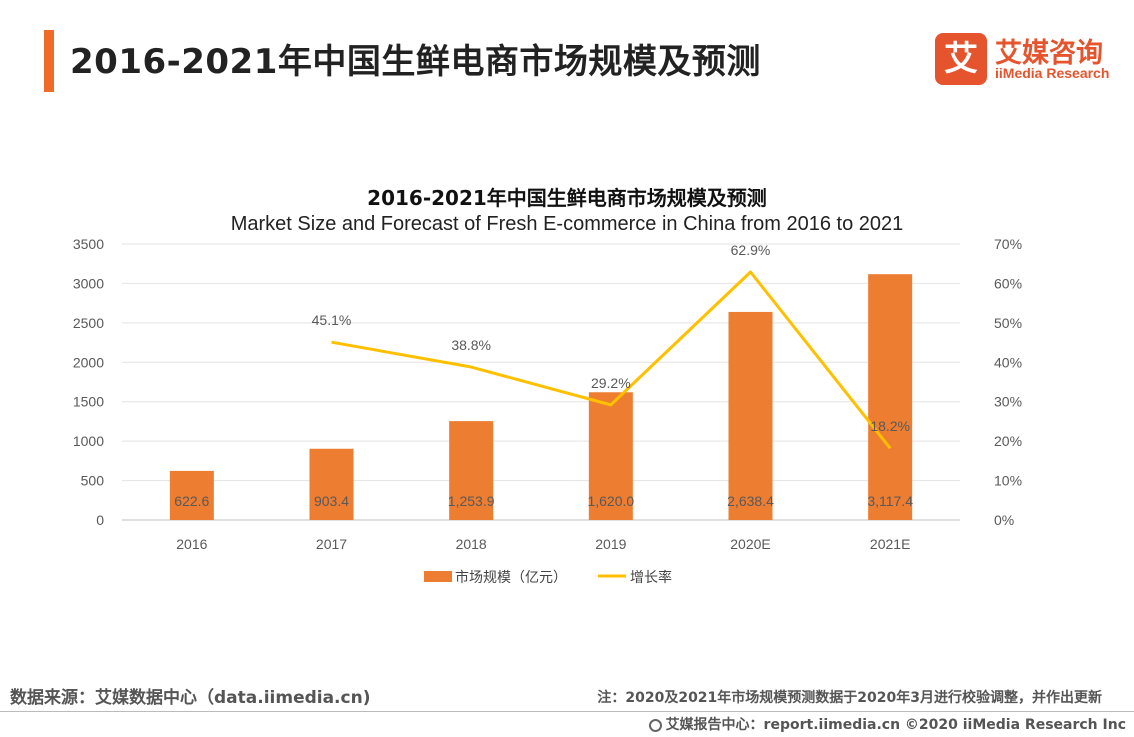 The width and height of the screenshot is (1134, 737). I want to click on forecast-note: 注：2020及2021年市场规模预测数据于2020年3月进行校验调整，并作出更新, so click(849, 698).